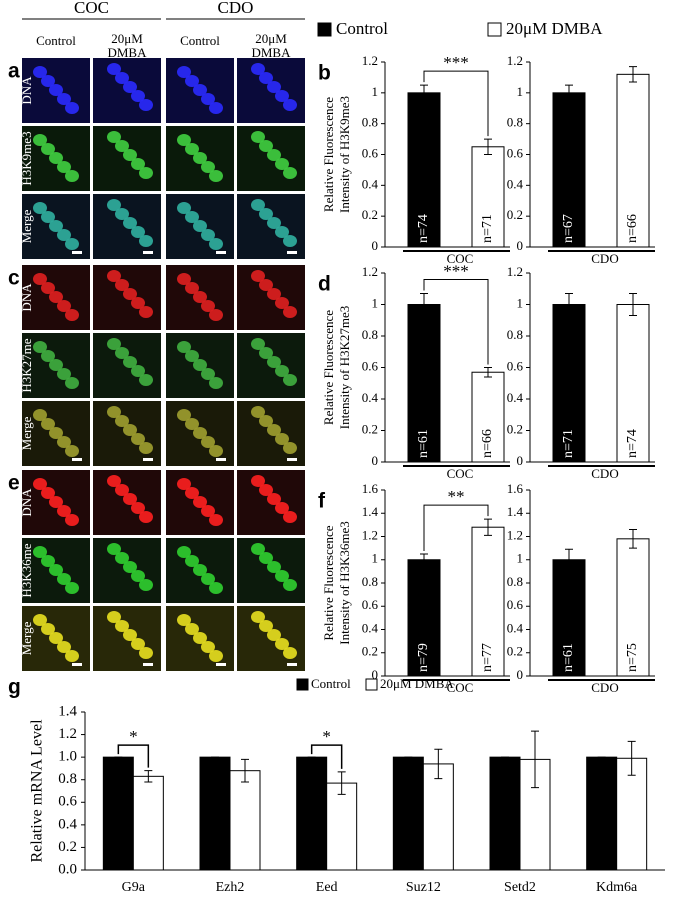 Image resolution: width=675 pixels, height=898 pixels. What do you see at coordinates (456, 496) in the screenshot?
I see `significance-label: **` at bounding box center [456, 496].